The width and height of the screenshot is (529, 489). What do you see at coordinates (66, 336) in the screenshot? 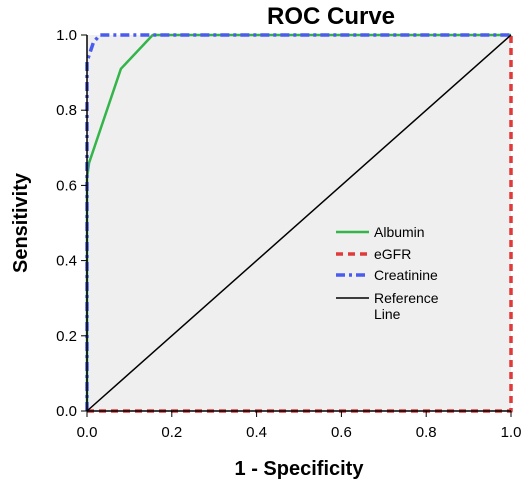
I see `y-tick-label: 0.2` at bounding box center [66, 336].